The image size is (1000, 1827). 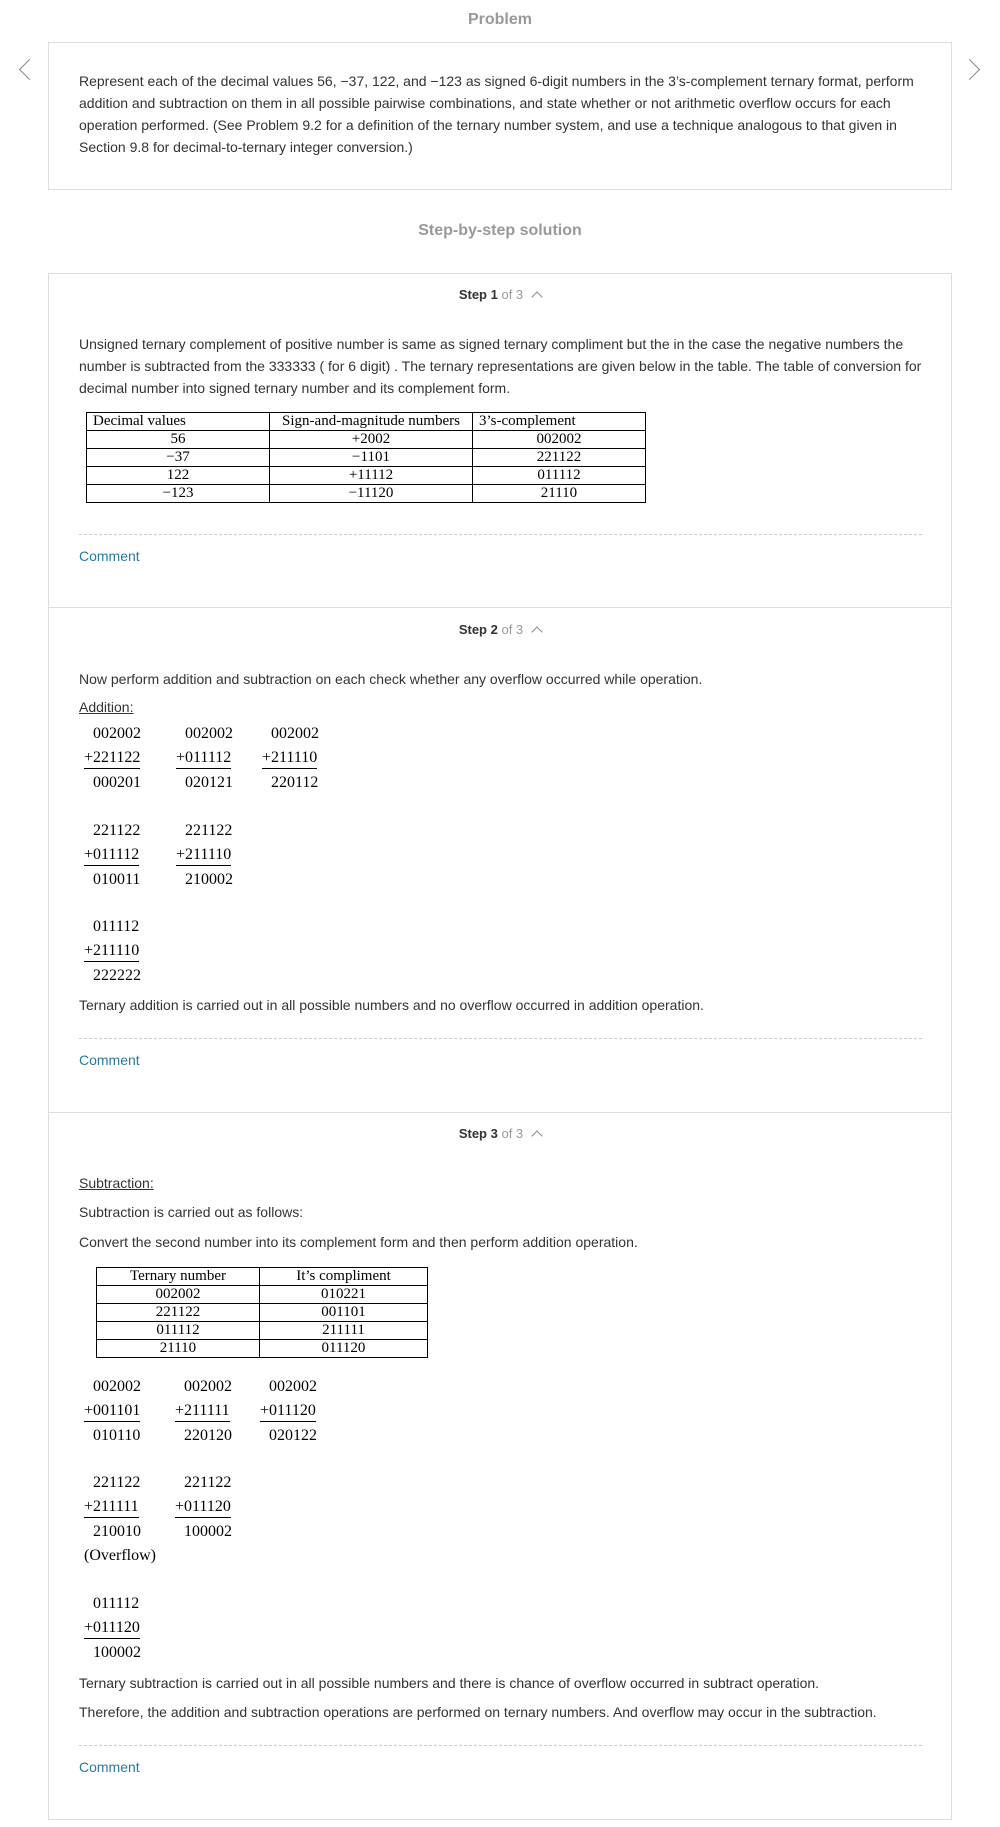 I want to click on result: 000201, so click(x=117, y=782).